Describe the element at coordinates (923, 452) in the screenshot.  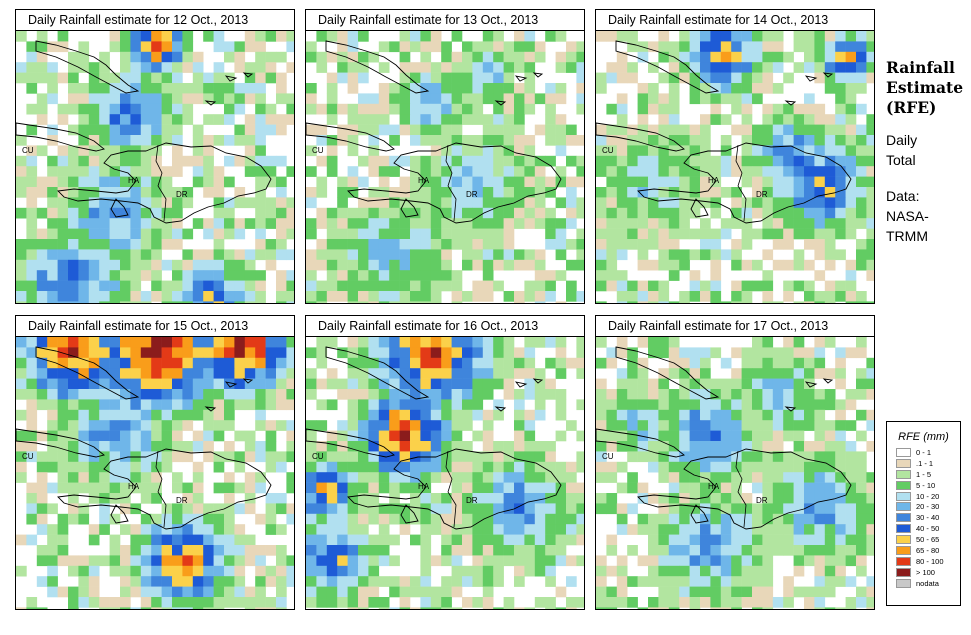
I see `legend-item: 0 - 1` at that location.